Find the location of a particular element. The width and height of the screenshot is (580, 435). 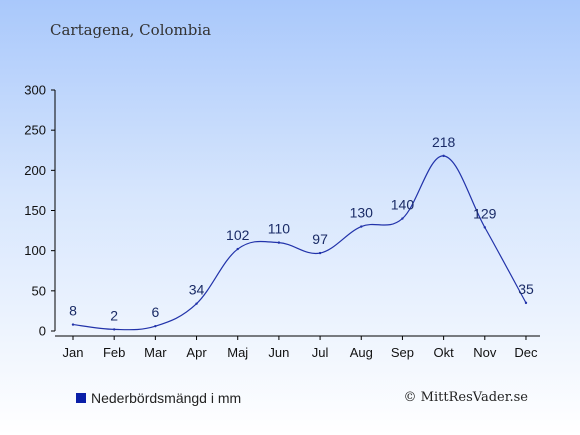

x-tick-label: Jan is located at coordinates (73, 352).